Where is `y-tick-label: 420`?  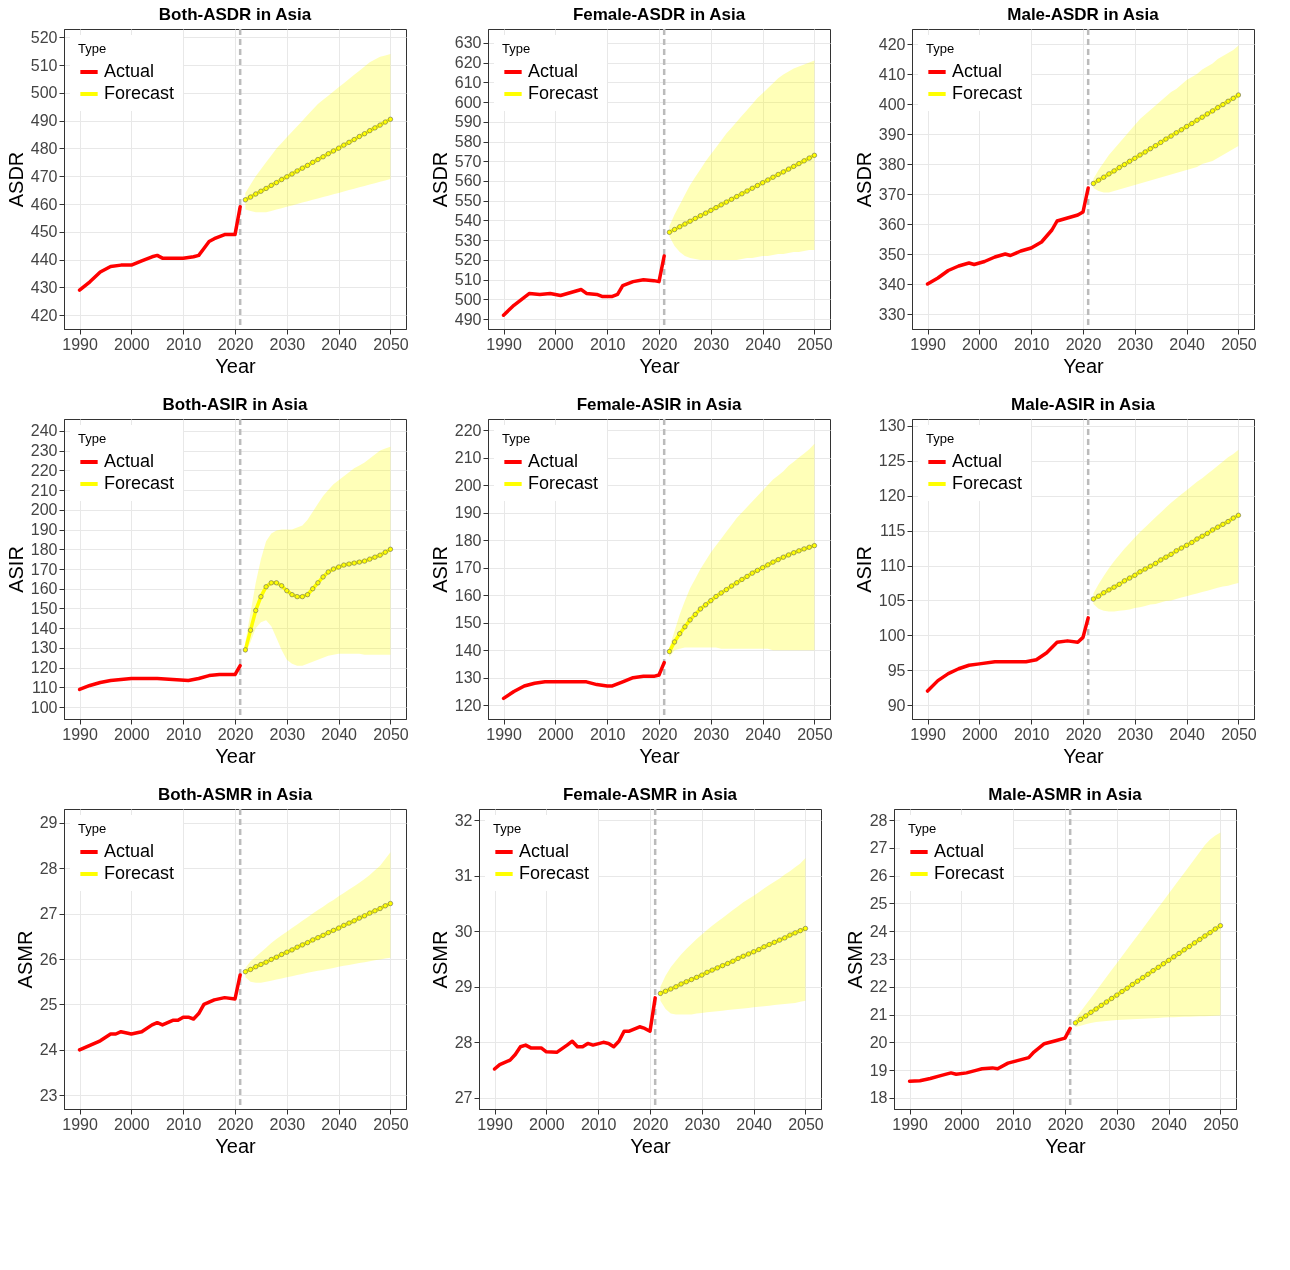
y-tick-label: 420 is located at coordinates (892, 44).